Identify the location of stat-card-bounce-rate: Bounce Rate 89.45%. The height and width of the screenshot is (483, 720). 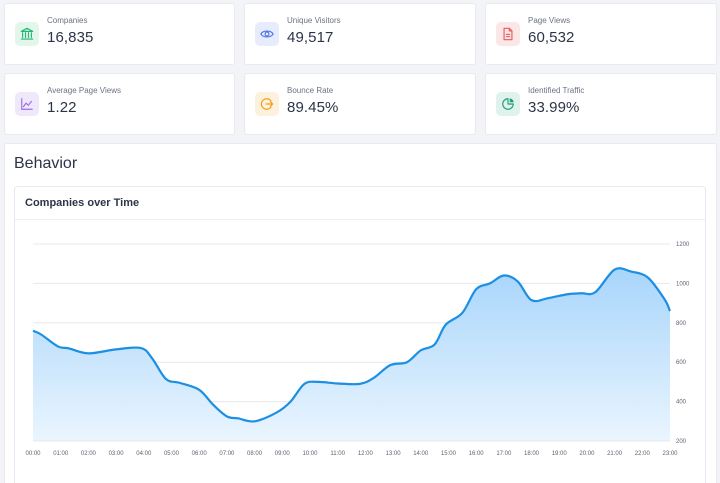
(360, 104).